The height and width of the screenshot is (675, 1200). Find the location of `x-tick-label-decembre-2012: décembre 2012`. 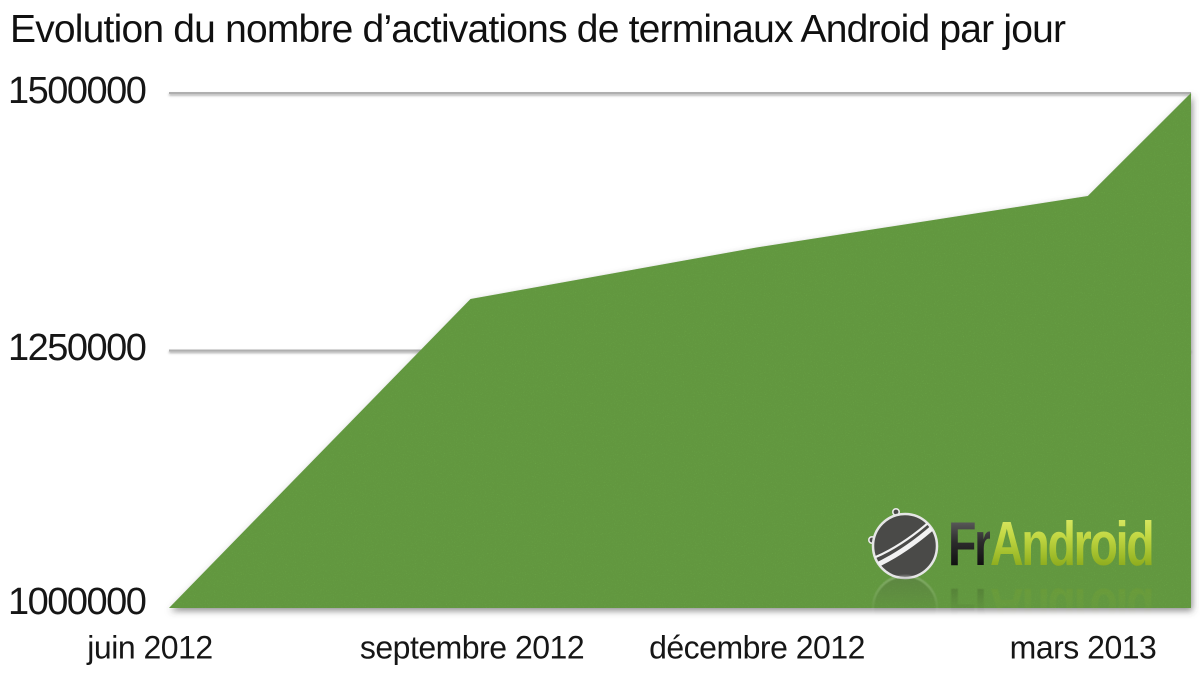

x-tick-label-decembre-2012: décembre 2012 is located at coordinates (757, 647).